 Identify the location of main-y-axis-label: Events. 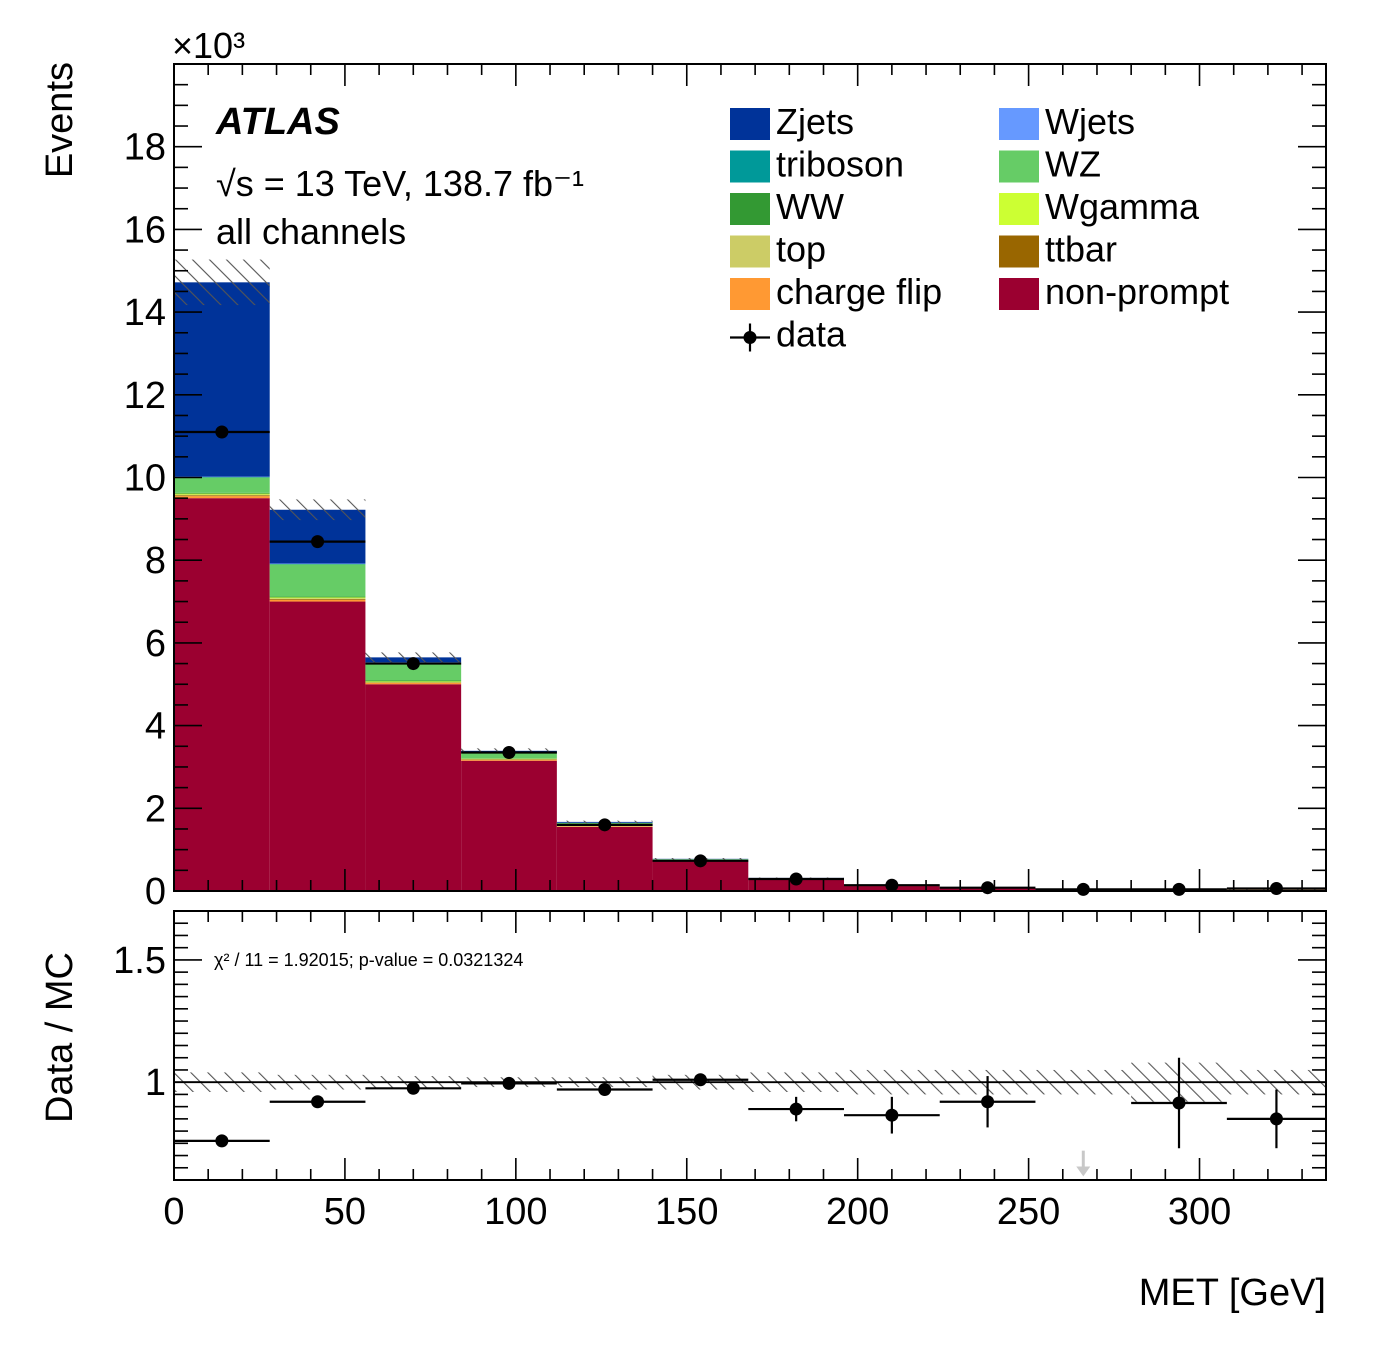
(60, 120).